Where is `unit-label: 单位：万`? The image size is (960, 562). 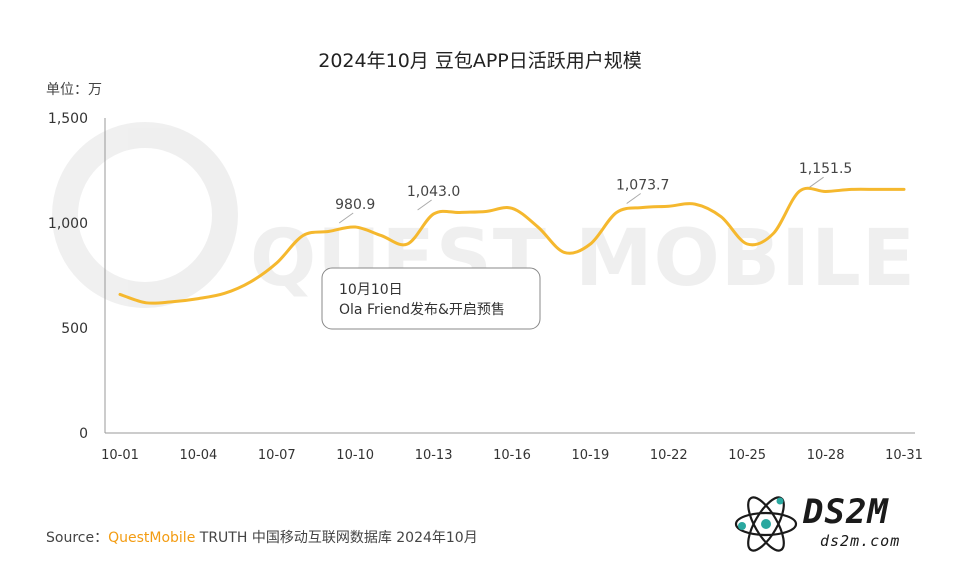
unit-label: 单位：万 is located at coordinates (74, 90).